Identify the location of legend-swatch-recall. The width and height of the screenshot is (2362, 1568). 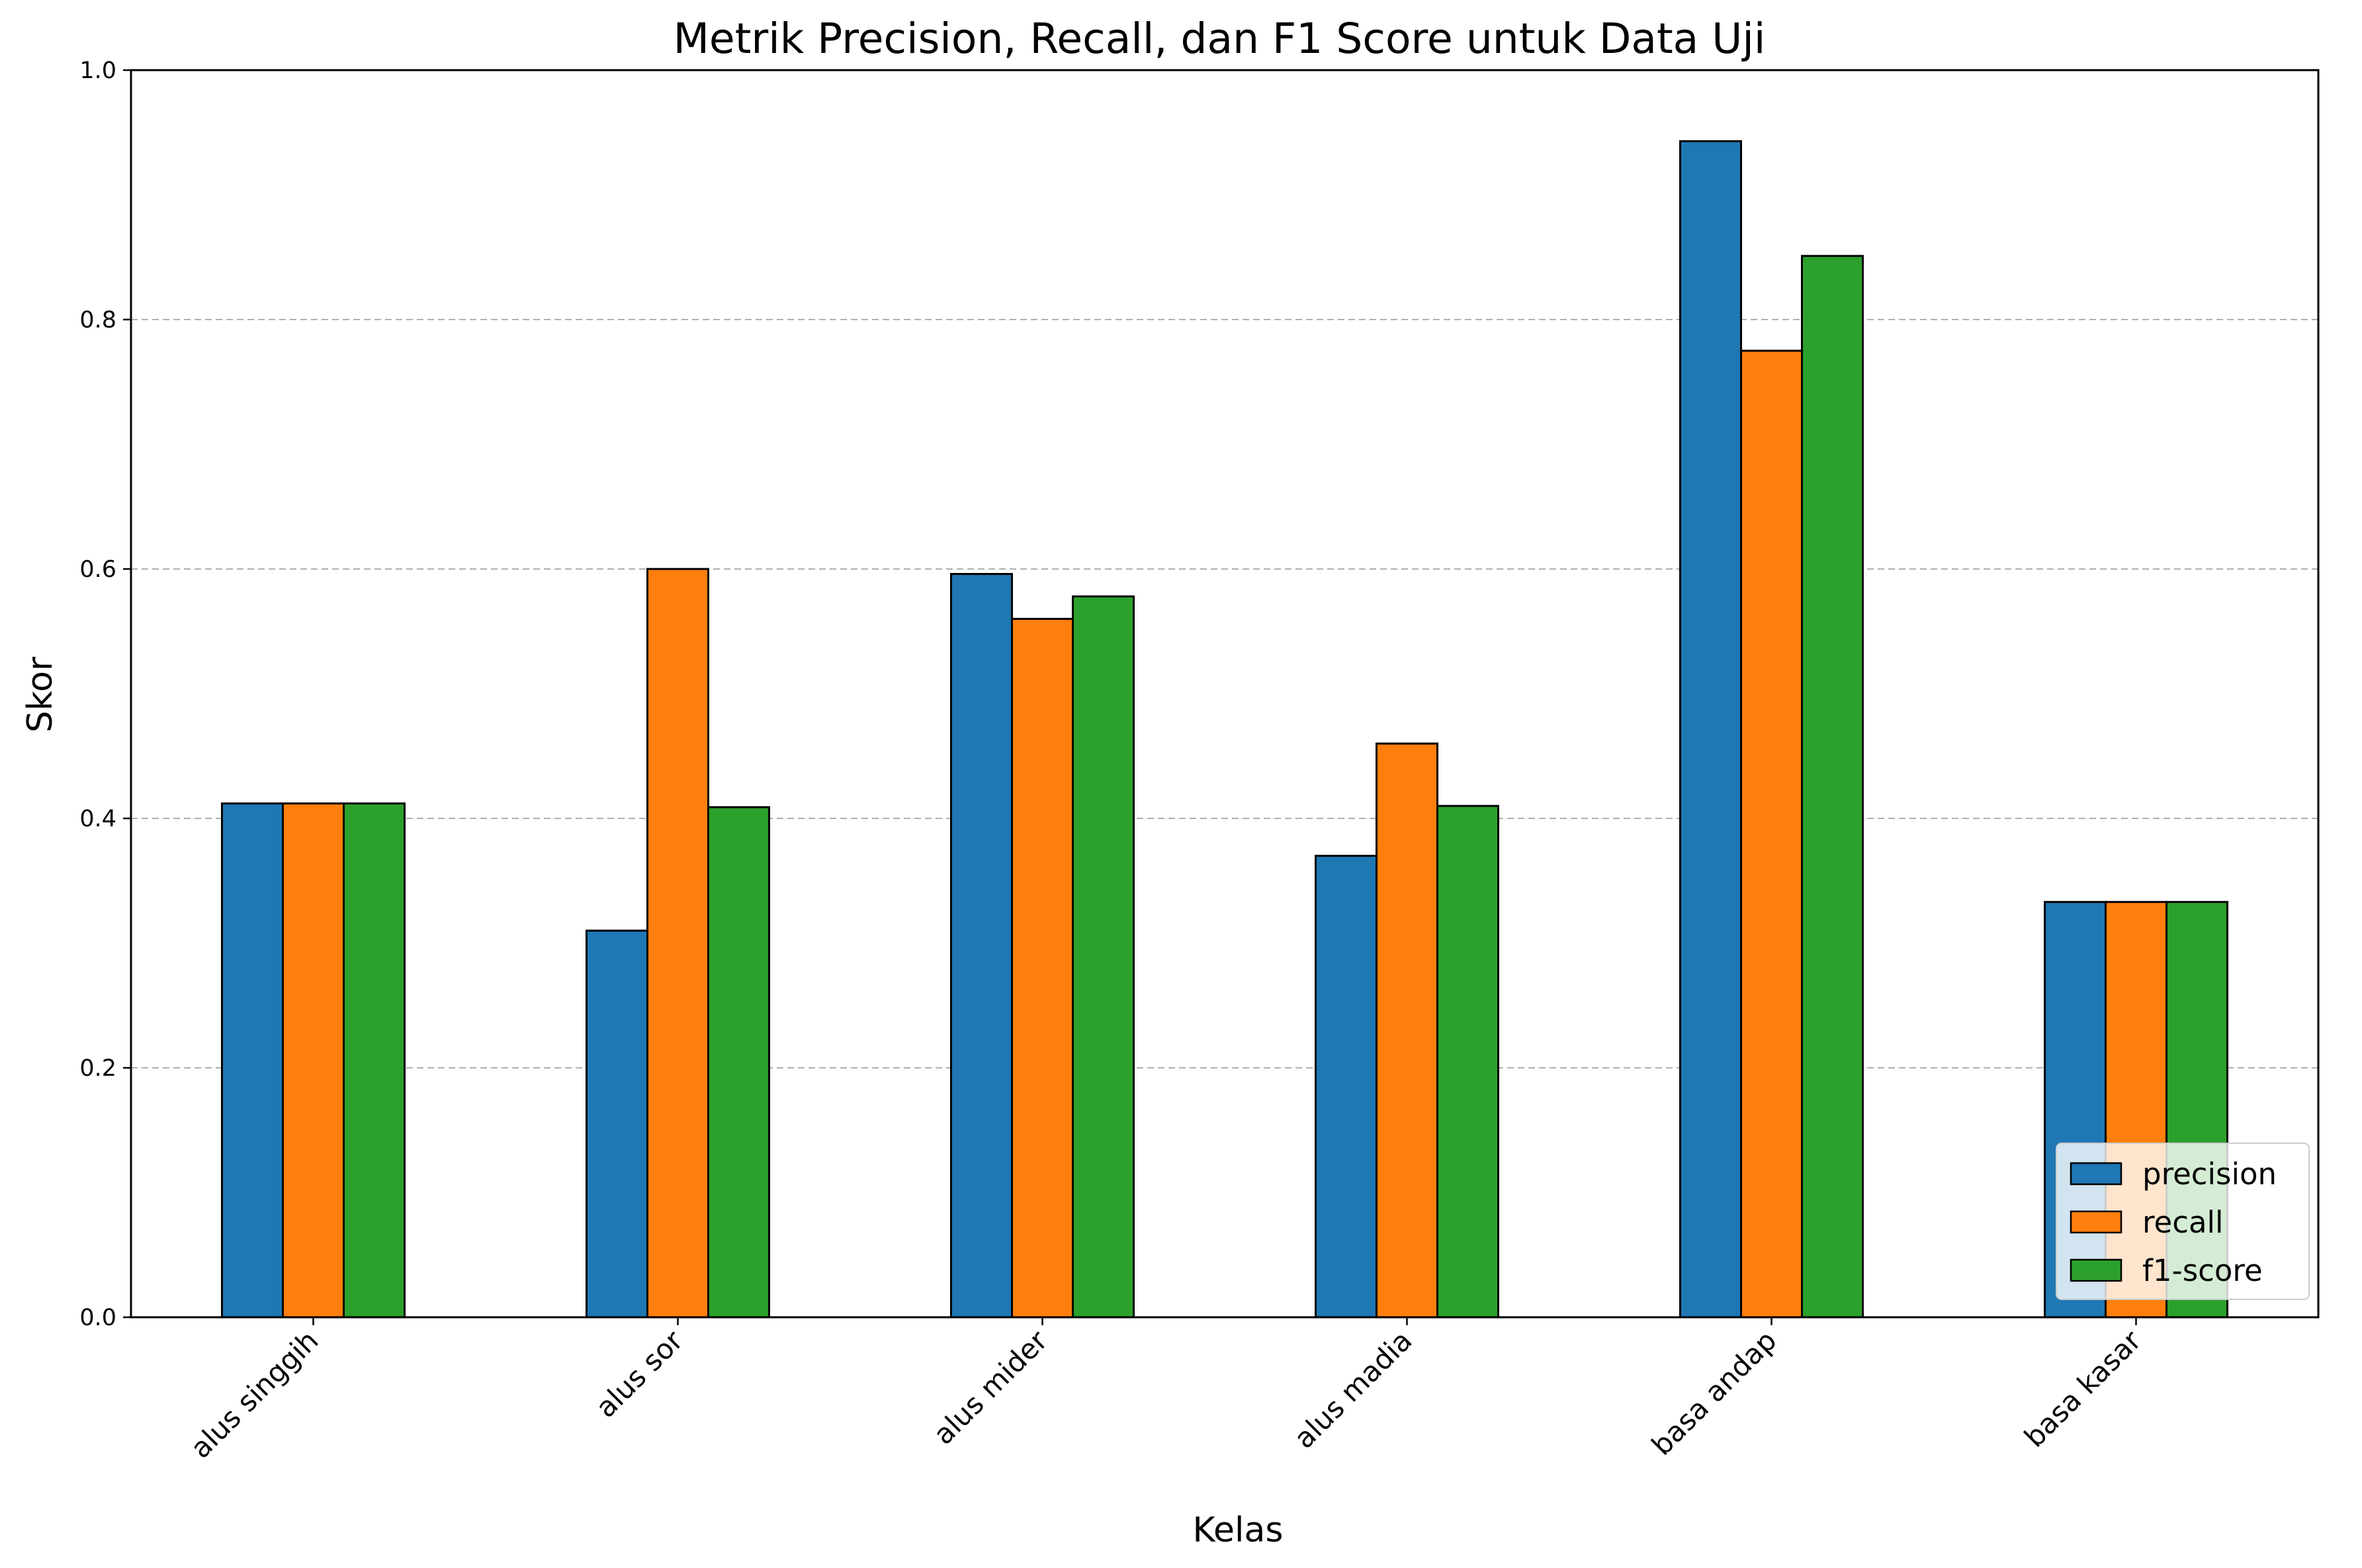
(2096, 1222).